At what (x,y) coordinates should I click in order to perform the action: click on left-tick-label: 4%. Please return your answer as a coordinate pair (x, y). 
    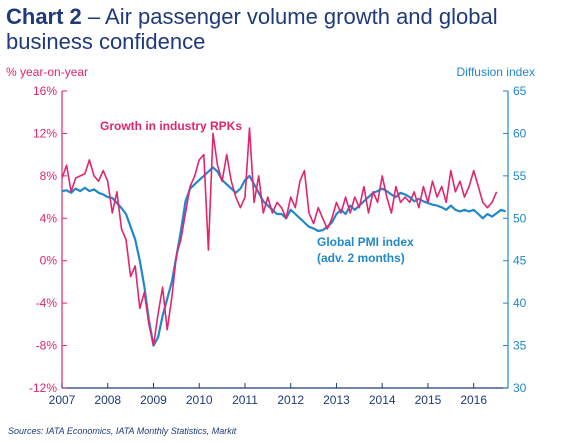
    Looking at the image, I should click on (49, 218).